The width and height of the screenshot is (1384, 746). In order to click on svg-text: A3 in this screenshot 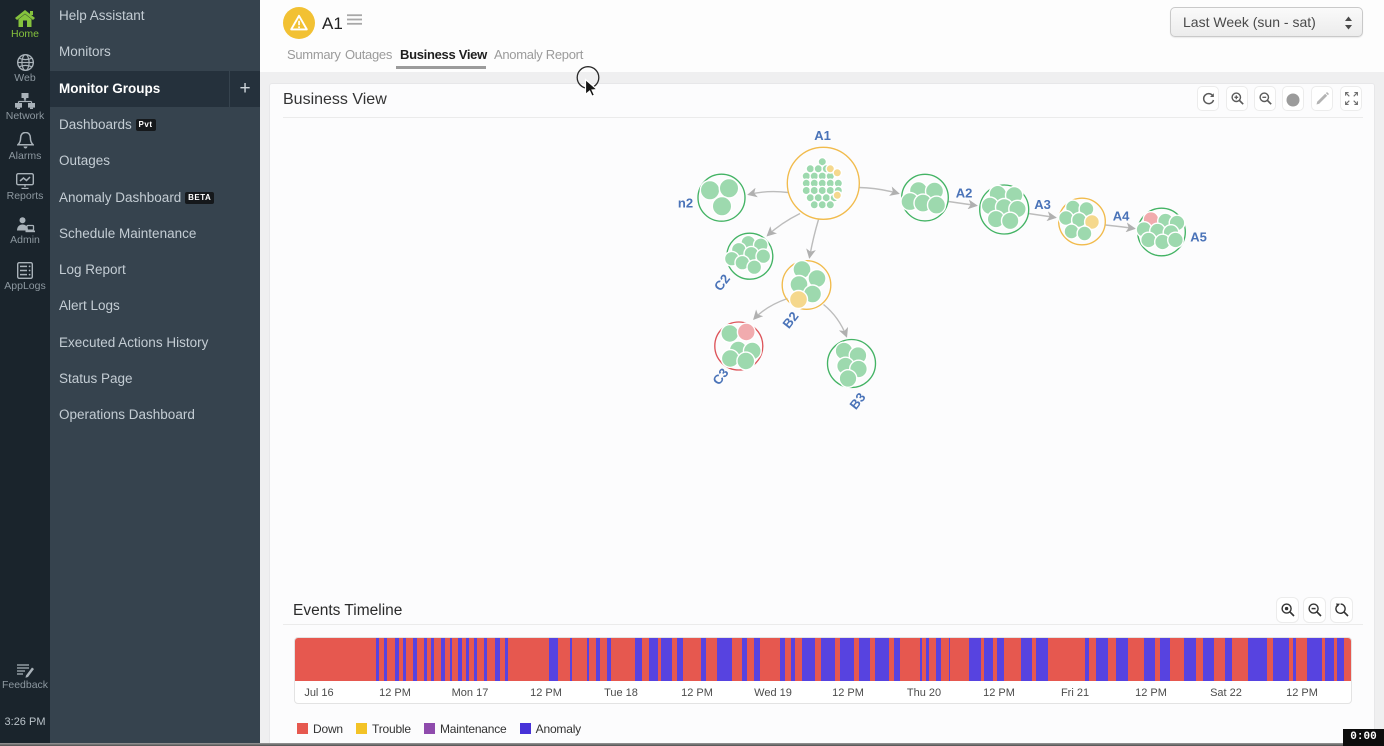, I will do `click(1042, 204)`.